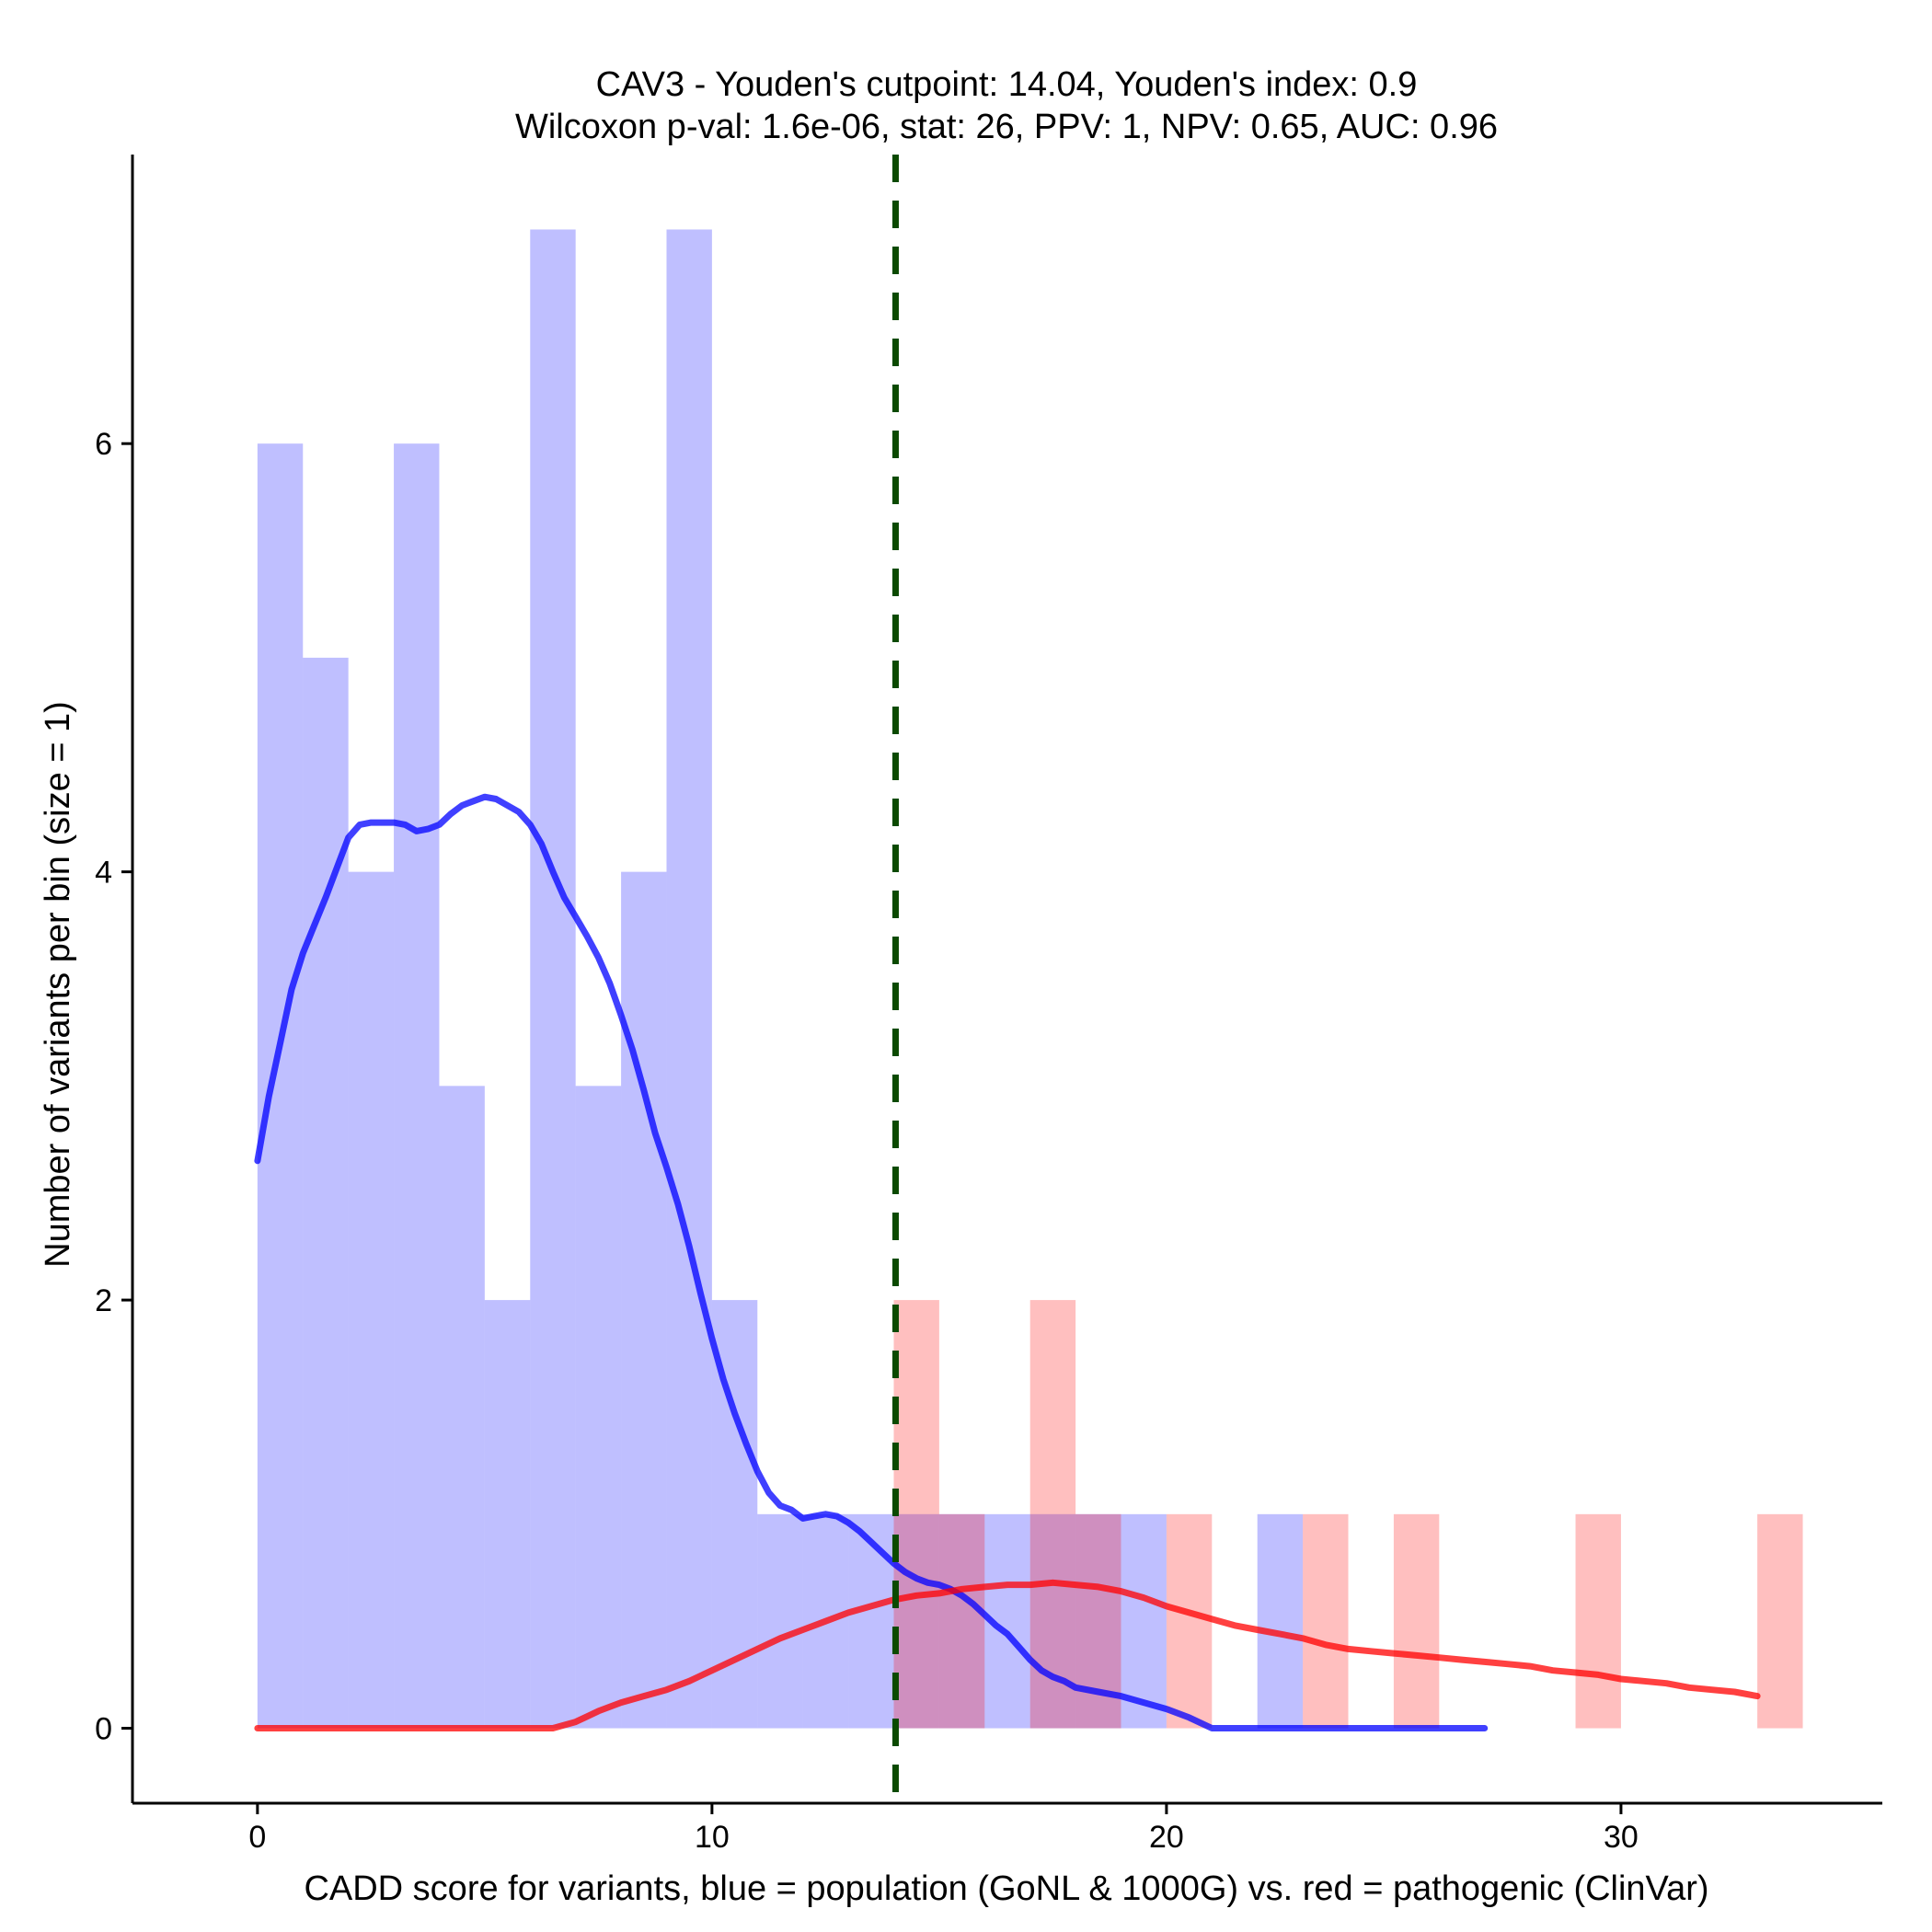 The width and height of the screenshot is (1932, 1932). Describe the element at coordinates (103, 1729) in the screenshot. I see `y-tick-label-0: 0` at that location.